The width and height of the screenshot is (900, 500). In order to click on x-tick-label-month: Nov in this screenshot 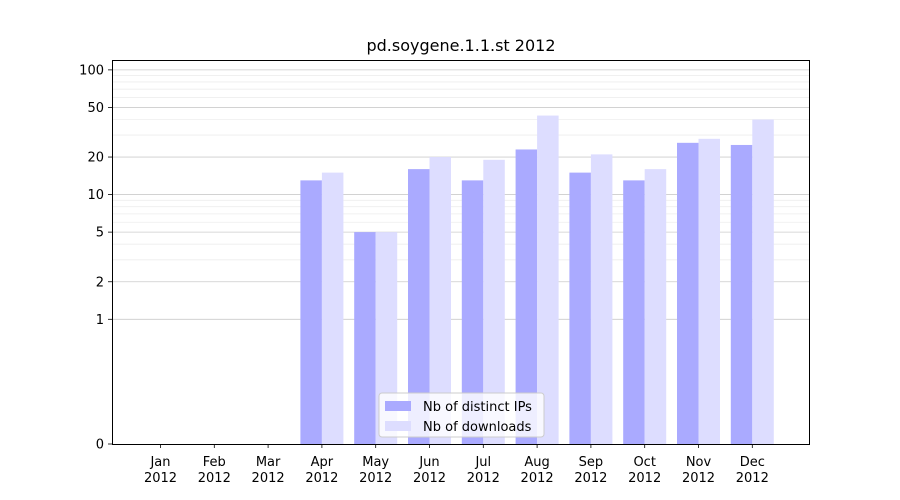, I will do `click(699, 462)`.